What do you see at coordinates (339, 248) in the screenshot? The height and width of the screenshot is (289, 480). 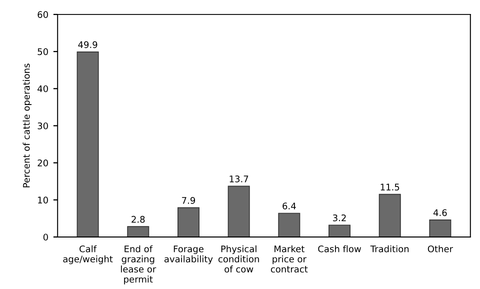 I see `x-tick-label: Cash flow` at bounding box center [339, 248].